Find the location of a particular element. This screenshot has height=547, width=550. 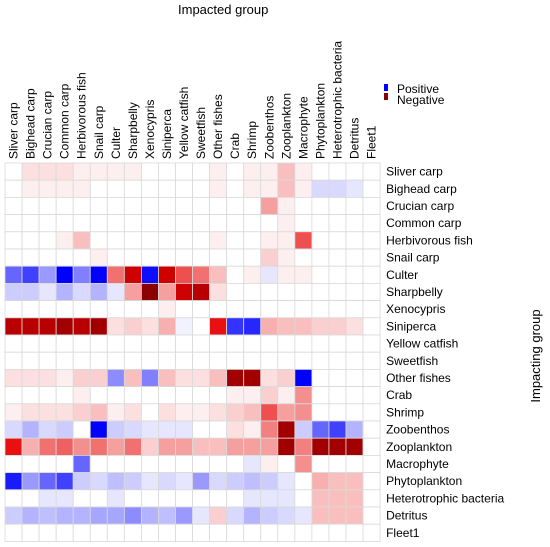

row-label: Zooplankton is located at coordinates (419, 447).